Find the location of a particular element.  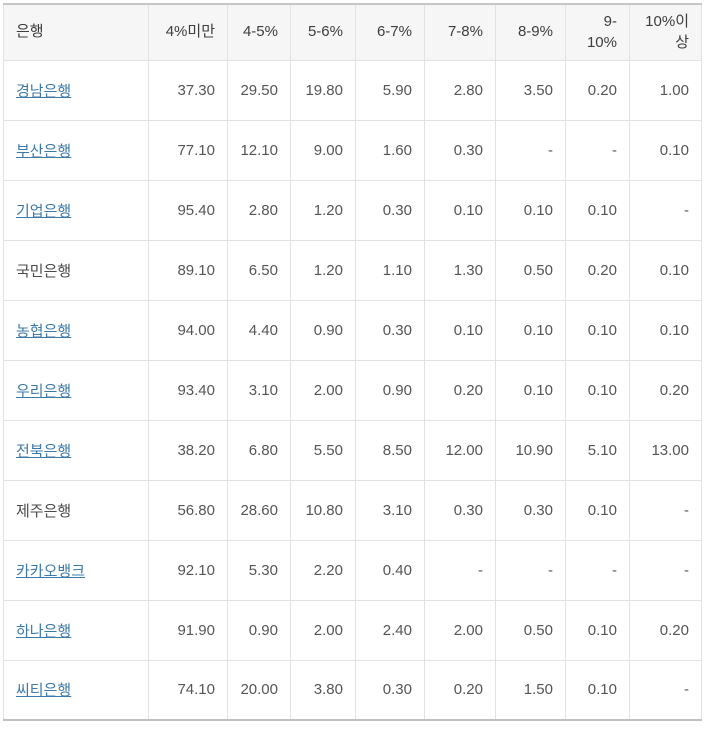

rate-cell: 13.00 is located at coordinates (665, 450).